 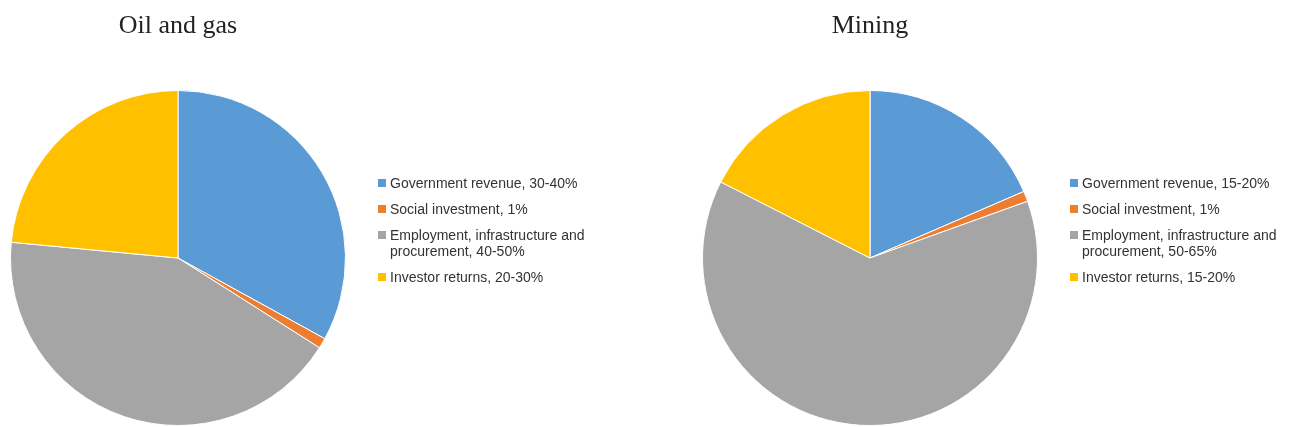 What do you see at coordinates (870, 25) in the screenshot?
I see `chart-title: Mining` at bounding box center [870, 25].